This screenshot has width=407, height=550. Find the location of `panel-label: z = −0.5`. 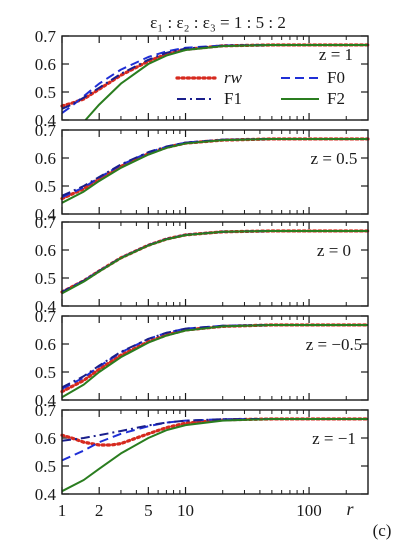

panel-label: z = −0.5 is located at coordinates (334, 344).